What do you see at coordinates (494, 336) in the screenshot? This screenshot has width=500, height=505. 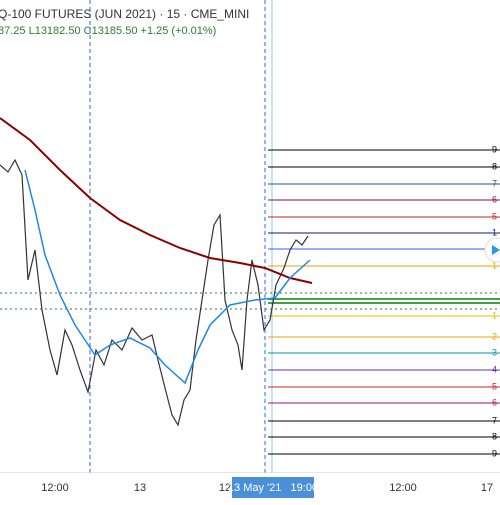 I see `fib-label: 2` at bounding box center [494, 336].